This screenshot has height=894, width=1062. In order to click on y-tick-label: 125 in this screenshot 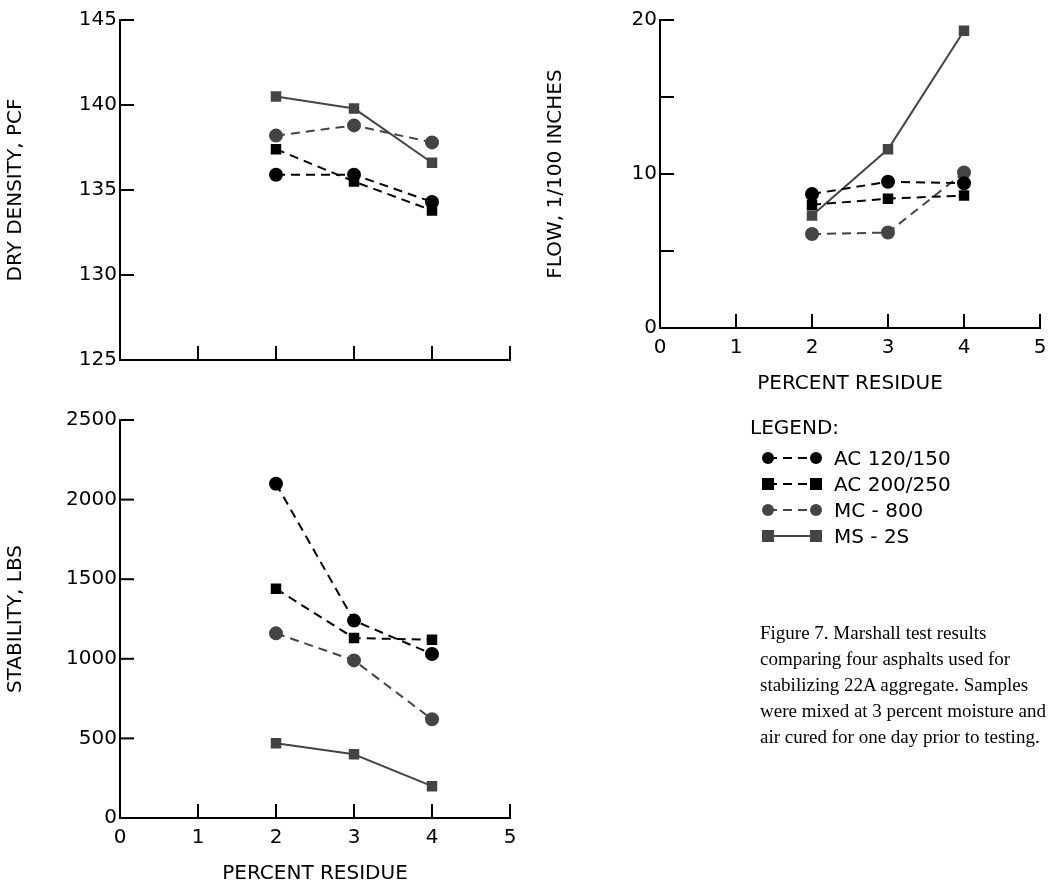, I will do `click(97, 358)`.